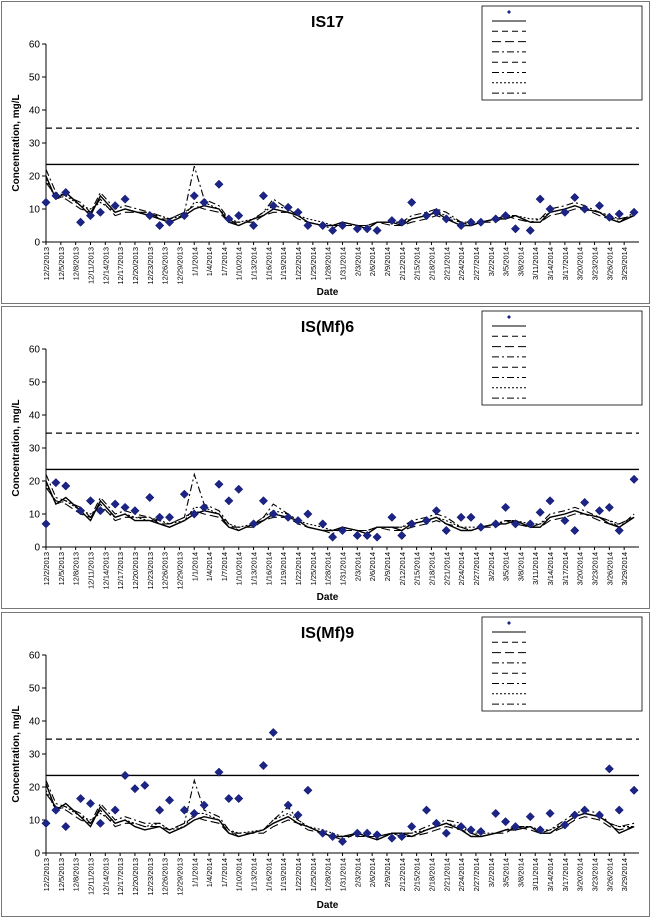 This screenshot has width=651, height=921. I want to click on x-tick-label: 1/1/2014, so click(194, 872).